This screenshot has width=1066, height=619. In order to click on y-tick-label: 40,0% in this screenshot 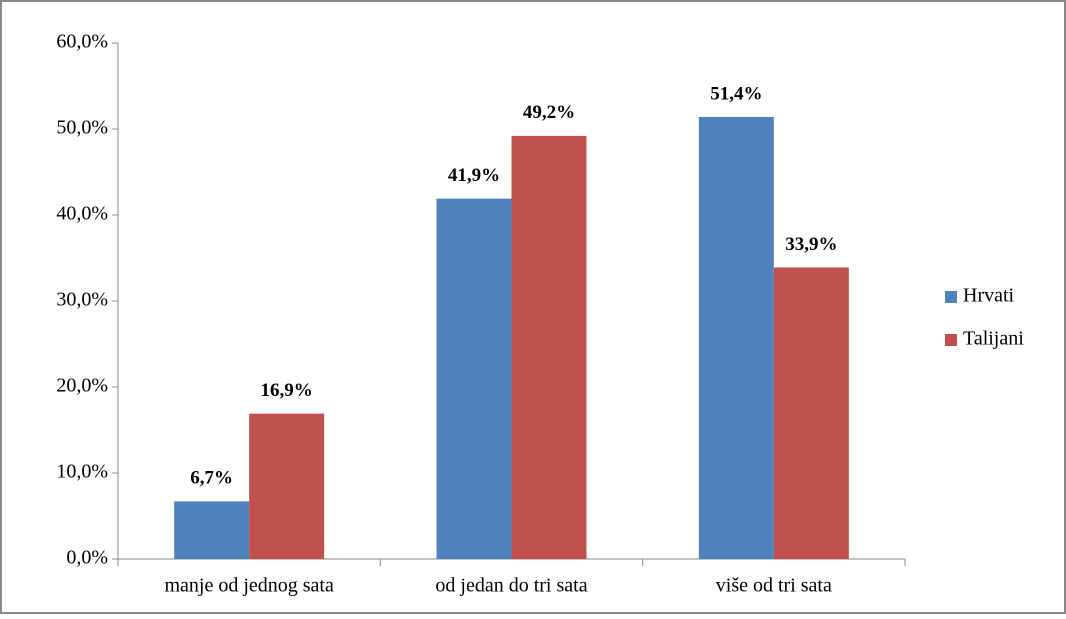, I will do `click(82, 214)`.